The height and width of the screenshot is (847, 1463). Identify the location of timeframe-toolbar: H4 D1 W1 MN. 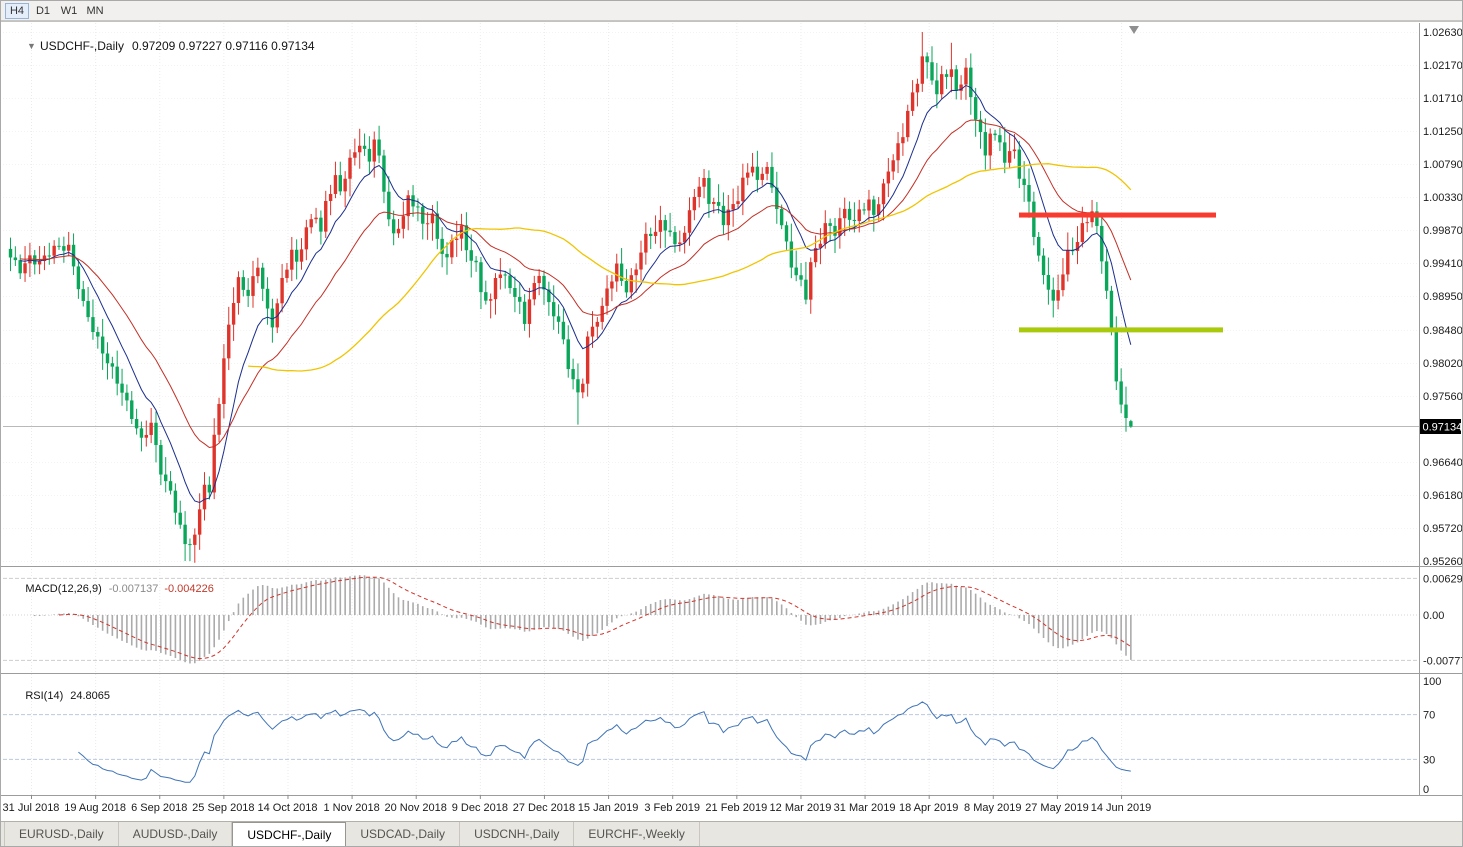
(731, 11).